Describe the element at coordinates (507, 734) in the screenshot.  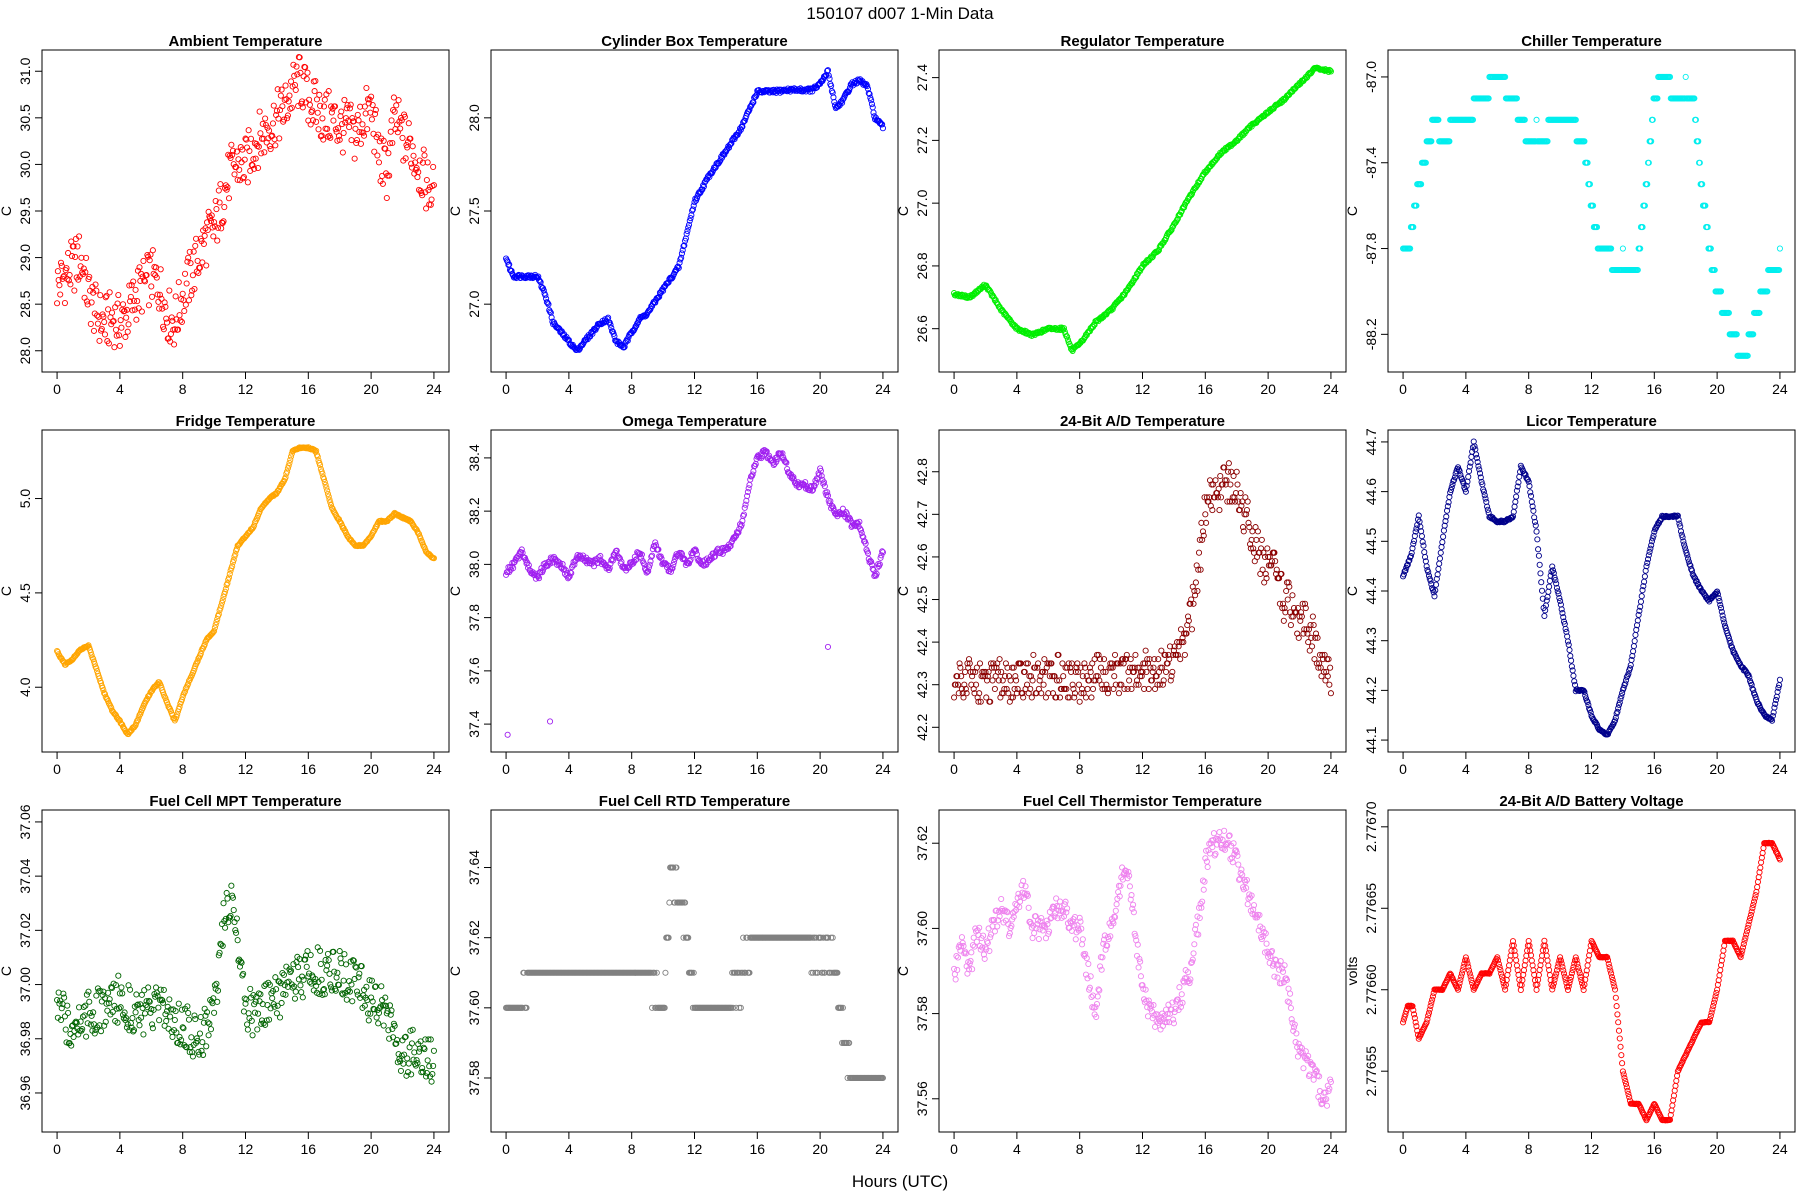
I see `outlier-point` at that location.